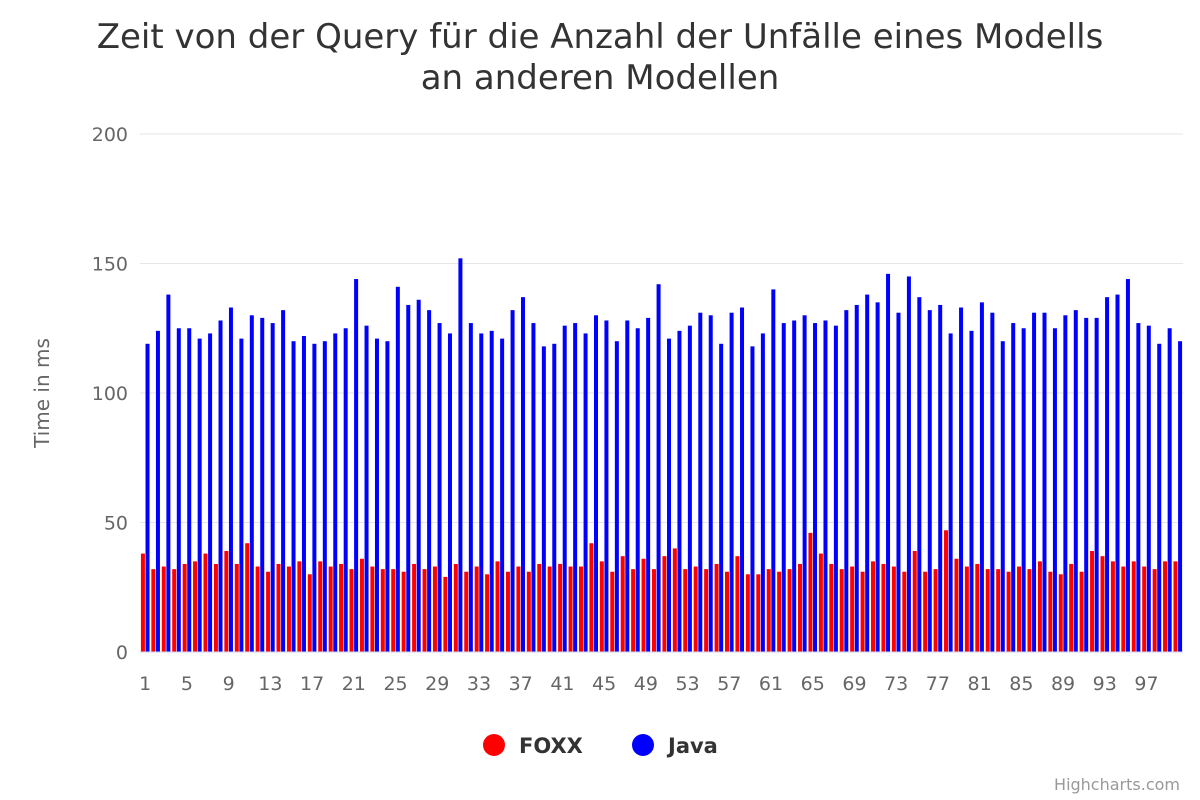 Image resolution: width=1200 pixels, height=800 pixels. What do you see at coordinates (533, 746) in the screenshot?
I see `legend-item-foxx: FOXX` at bounding box center [533, 746].